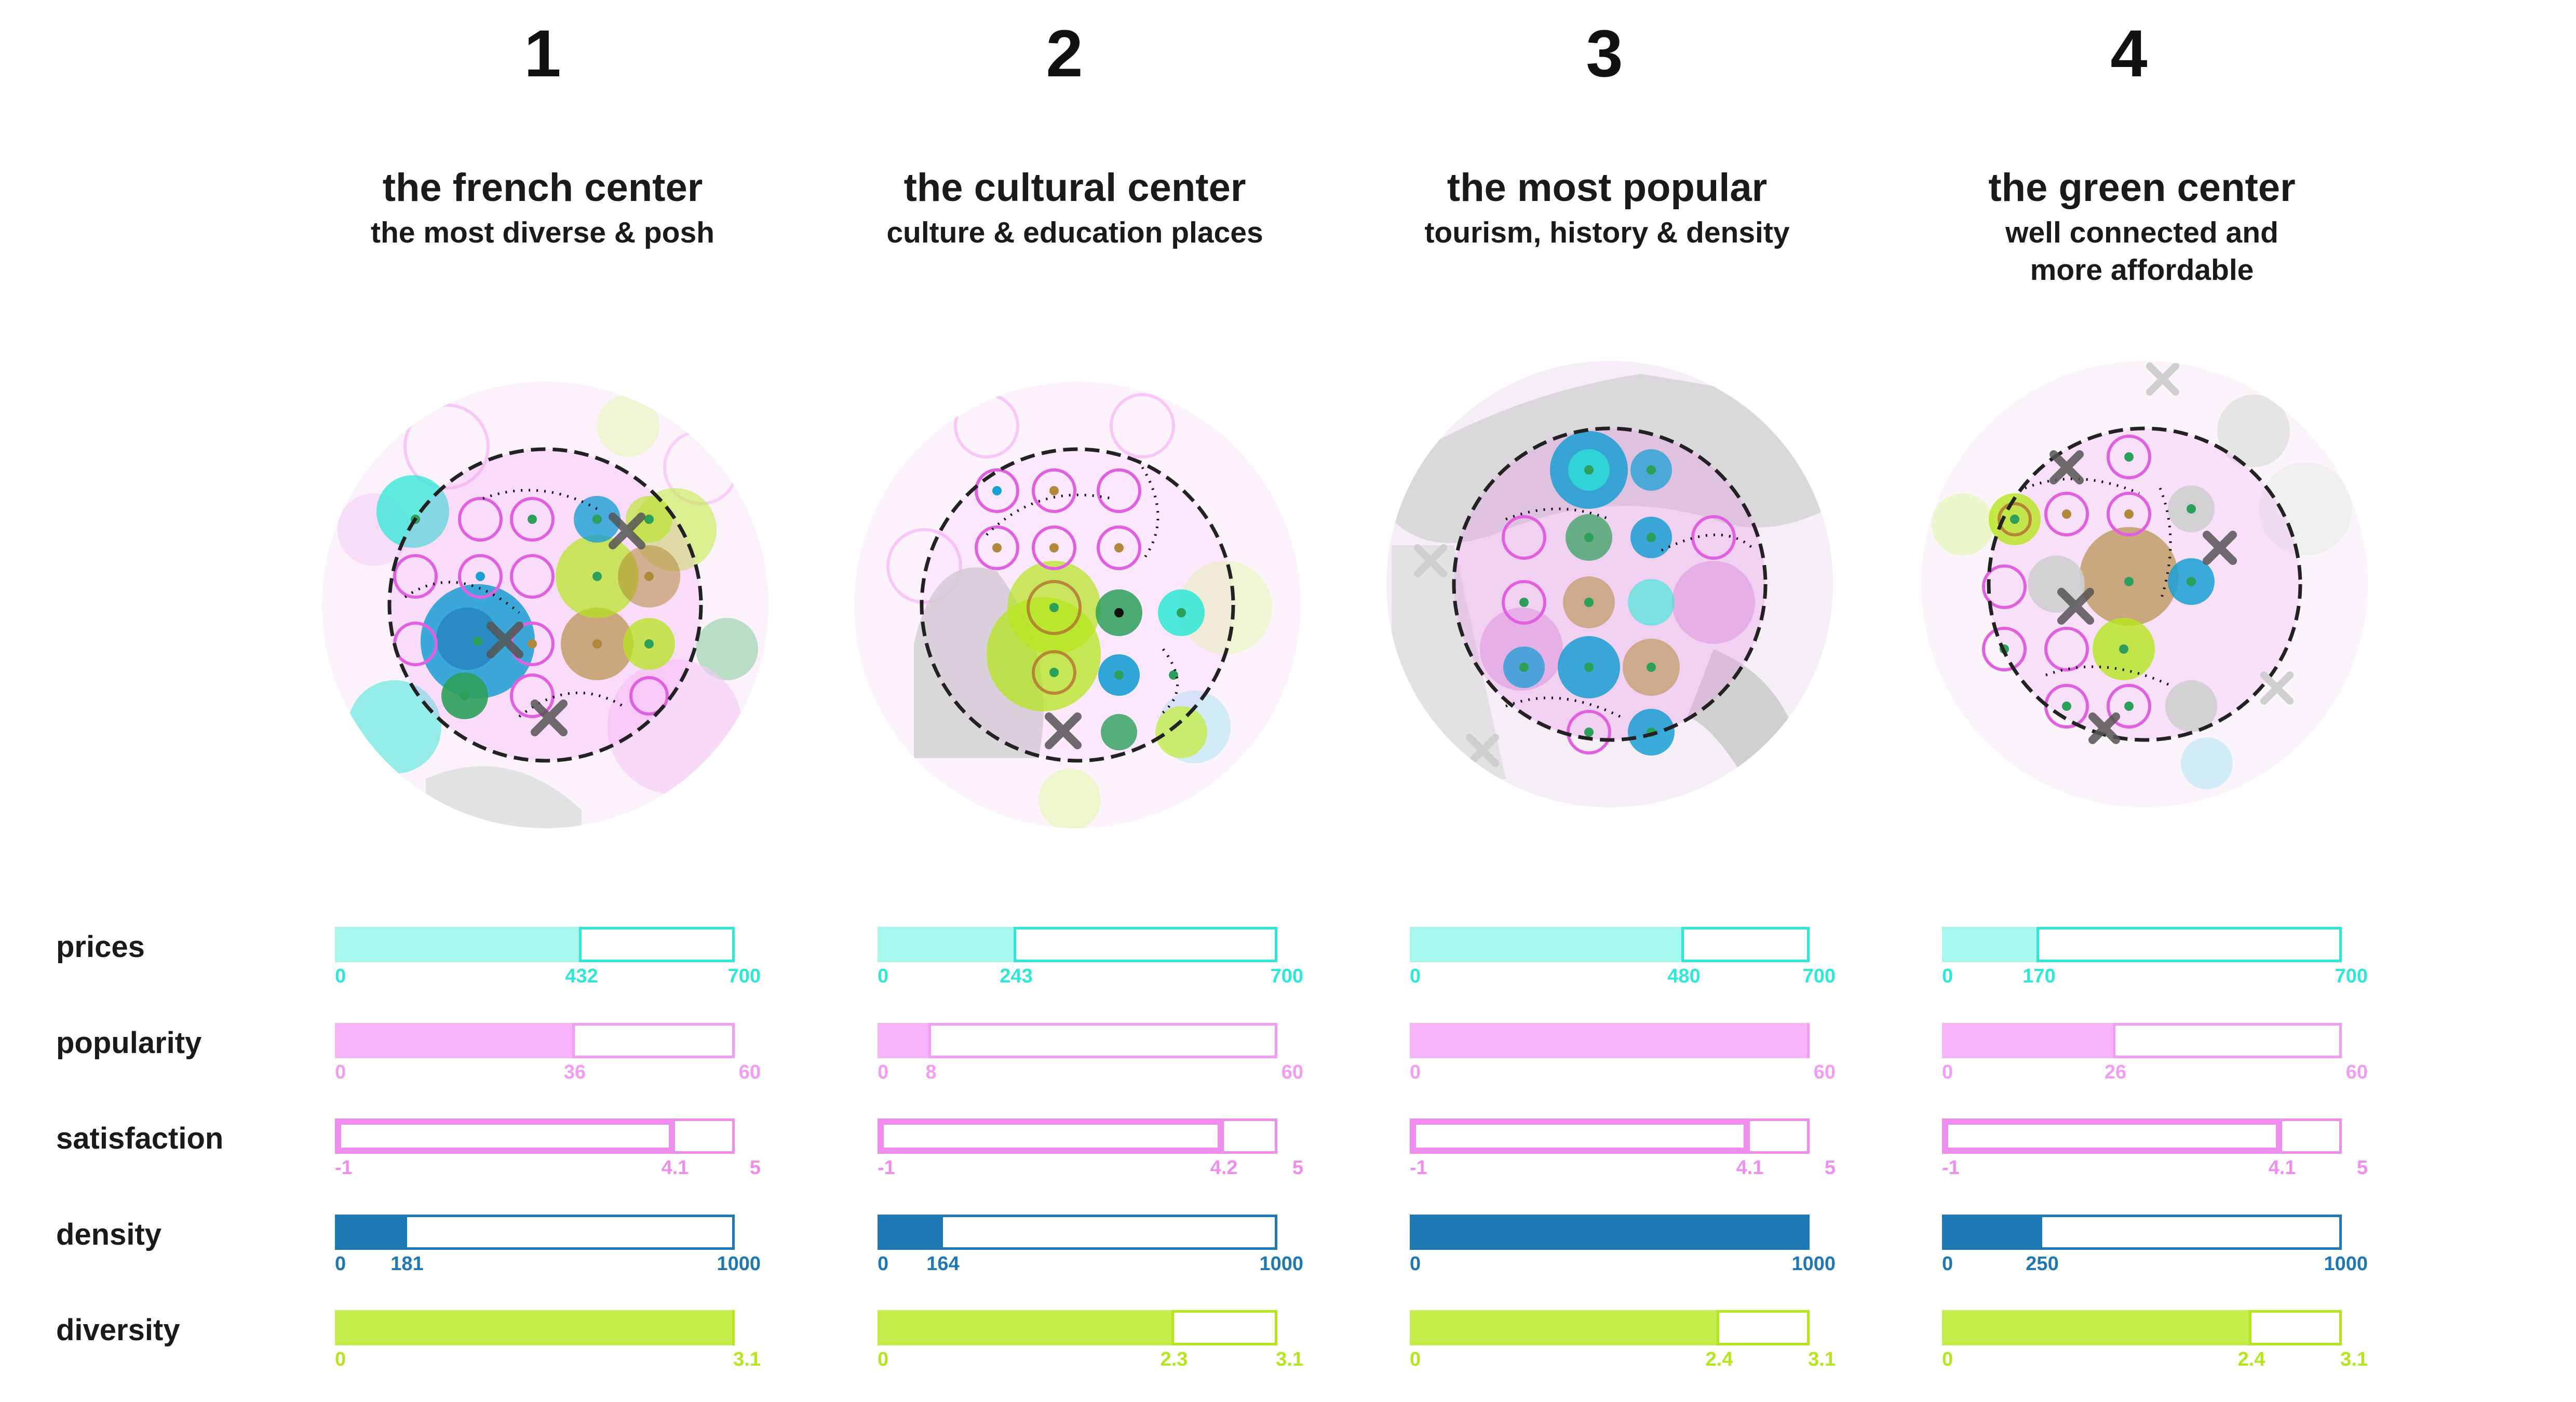  Describe the element at coordinates (2142, 188) in the screenshot. I see `center-4-title: the green center` at that location.